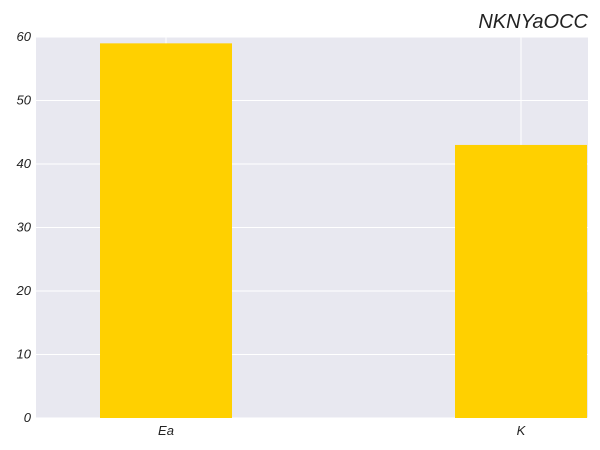  What do you see at coordinates (166, 430) in the screenshot?
I see `x-tick-label: Ea` at bounding box center [166, 430].